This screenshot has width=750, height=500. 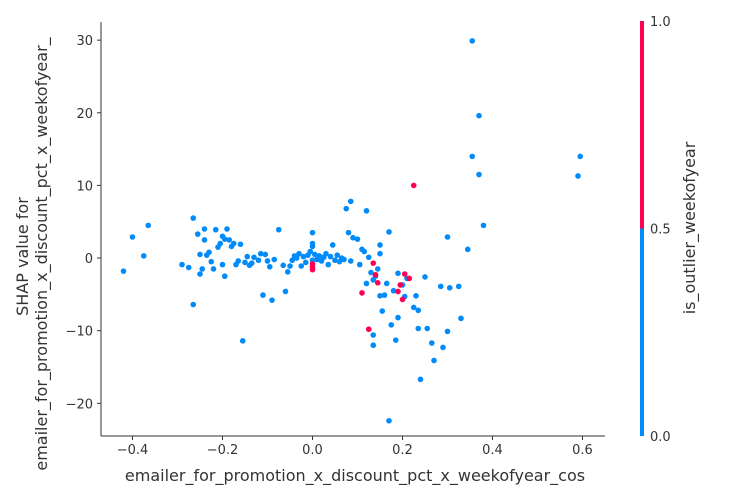 What do you see at coordinates (84, 41) in the screenshot?
I see `y-tick-label: 30` at bounding box center [84, 41].